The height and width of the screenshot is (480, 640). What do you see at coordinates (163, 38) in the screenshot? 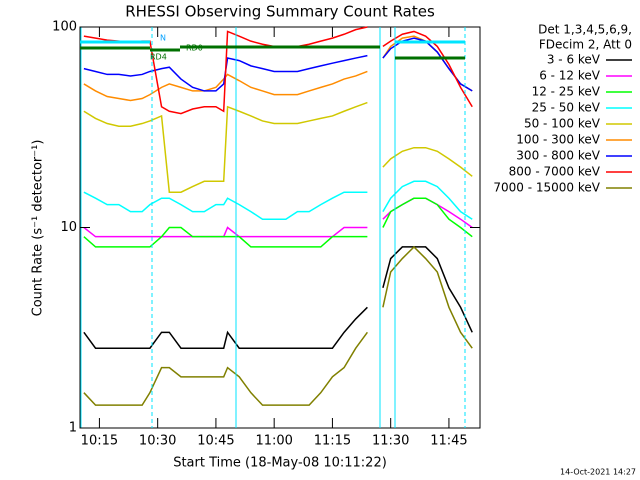
I see `annotation: N` at bounding box center [163, 38].